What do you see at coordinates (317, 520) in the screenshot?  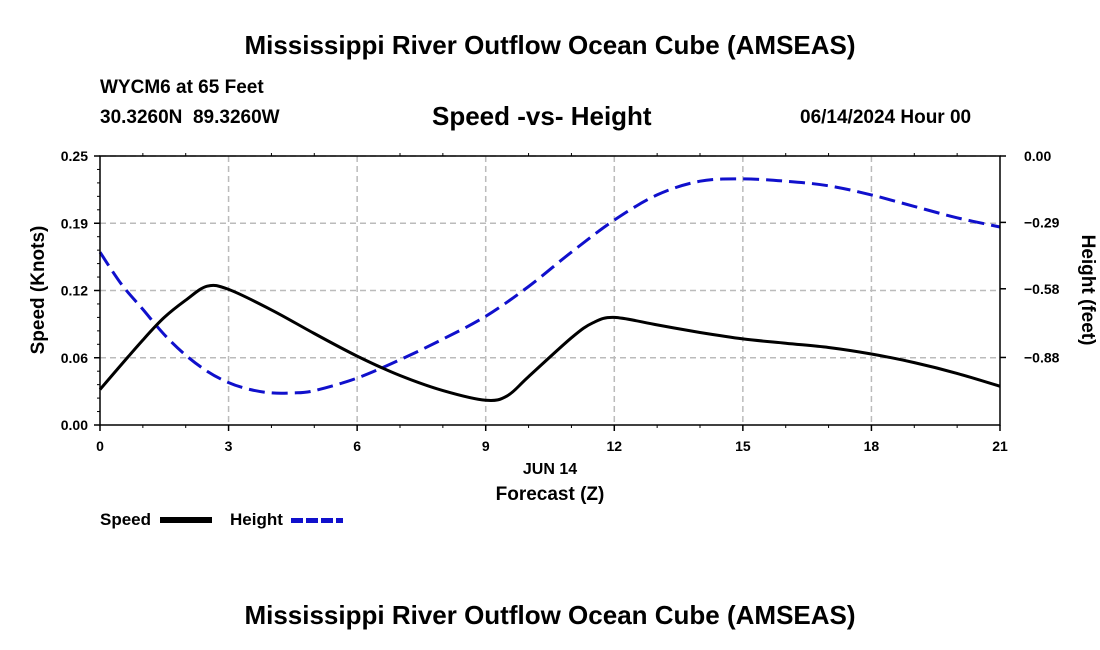 I see `legend-height-swatch` at bounding box center [317, 520].